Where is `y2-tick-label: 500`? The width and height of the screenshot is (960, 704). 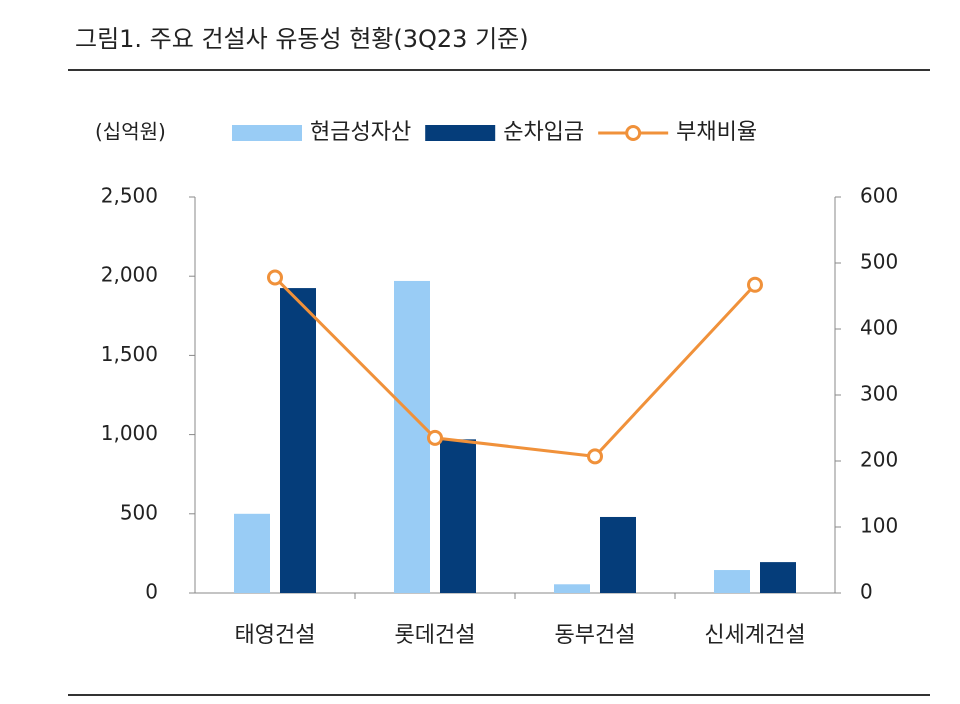 y2-tick-label: 500 is located at coordinates (879, 262).